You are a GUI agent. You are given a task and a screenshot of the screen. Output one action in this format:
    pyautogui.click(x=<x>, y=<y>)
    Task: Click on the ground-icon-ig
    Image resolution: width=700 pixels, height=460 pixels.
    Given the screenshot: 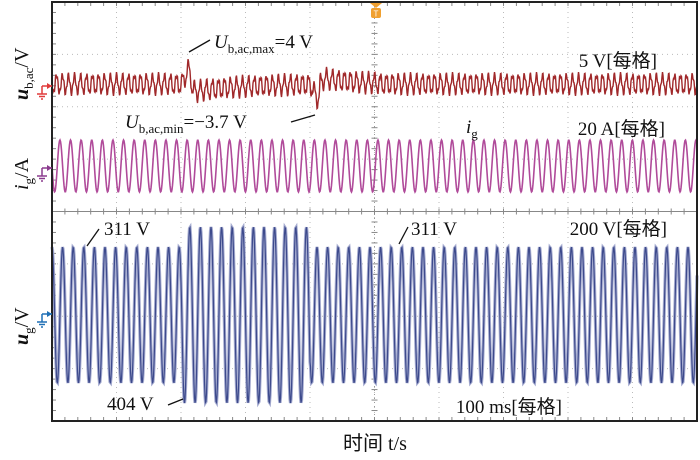 What is the action you would take?
    pyautogui.click(x=44, y=173)
    